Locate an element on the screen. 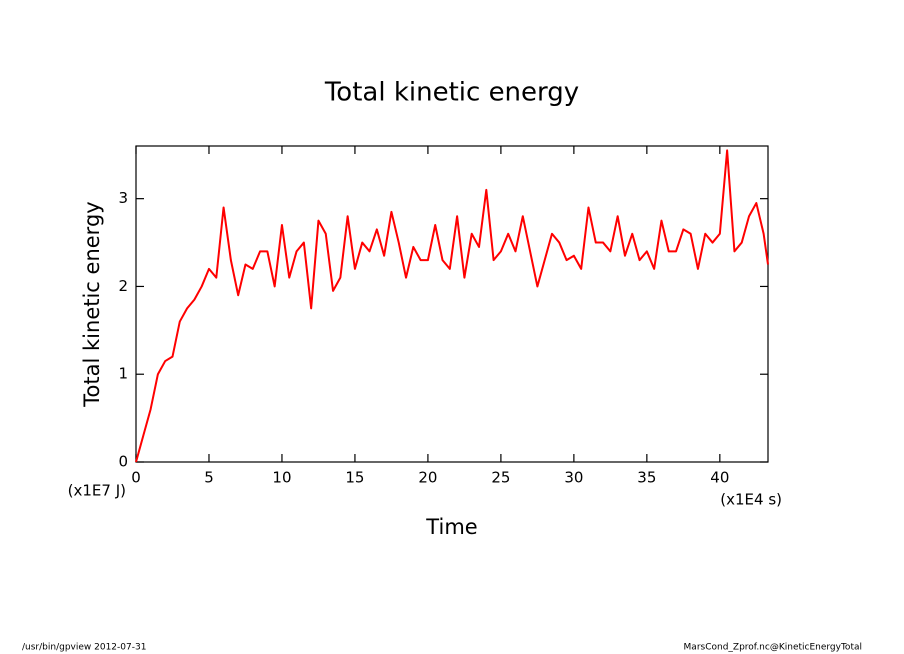 This screenshot has height=654, width=904. x-axis-label: Time is located at coordinates (451, 527).